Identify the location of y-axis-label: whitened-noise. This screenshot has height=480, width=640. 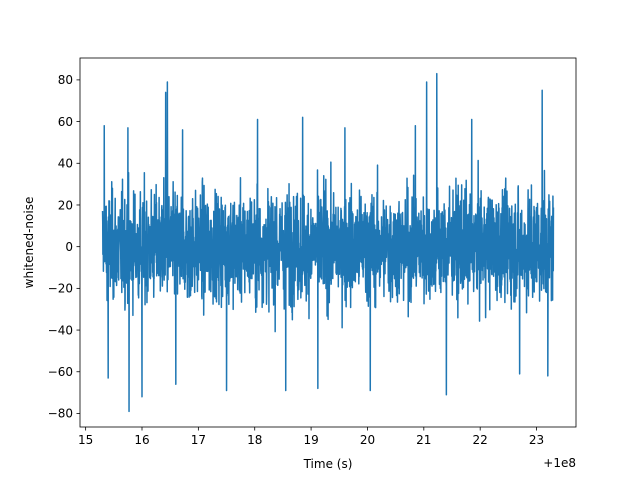
(29, 243).